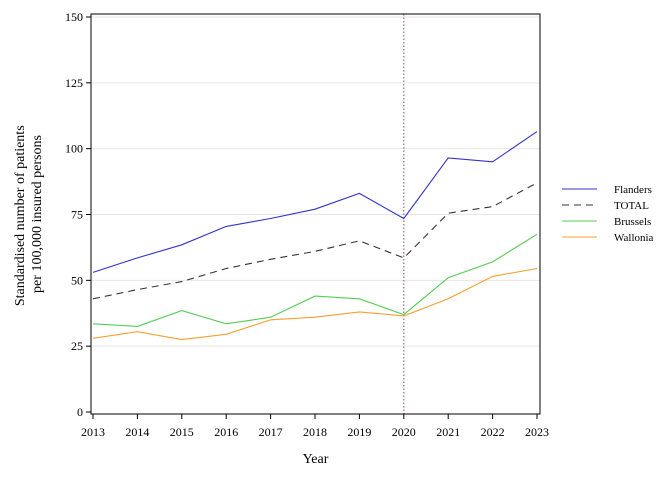 This screenshot has width=672, height=480. Describe the element at coordinates (634, 238) in the screenshot. I see `legend-label: Wallonia` at that location.